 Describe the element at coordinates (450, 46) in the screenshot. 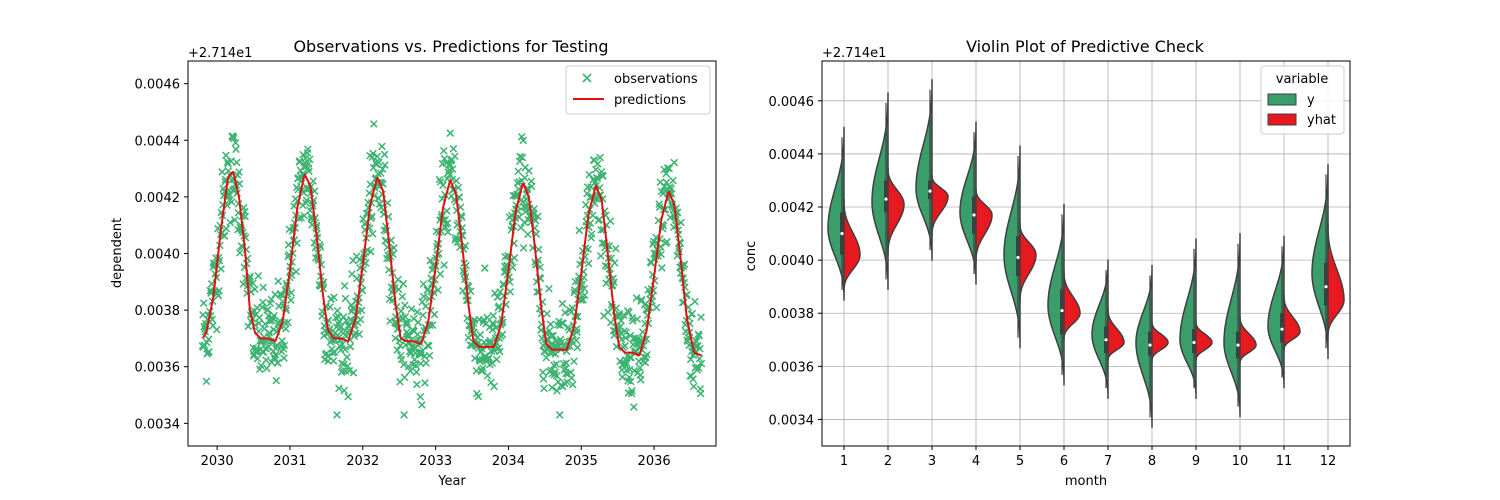

I see `chart1-title: Observations vs. Predictions for Testing` at that location.